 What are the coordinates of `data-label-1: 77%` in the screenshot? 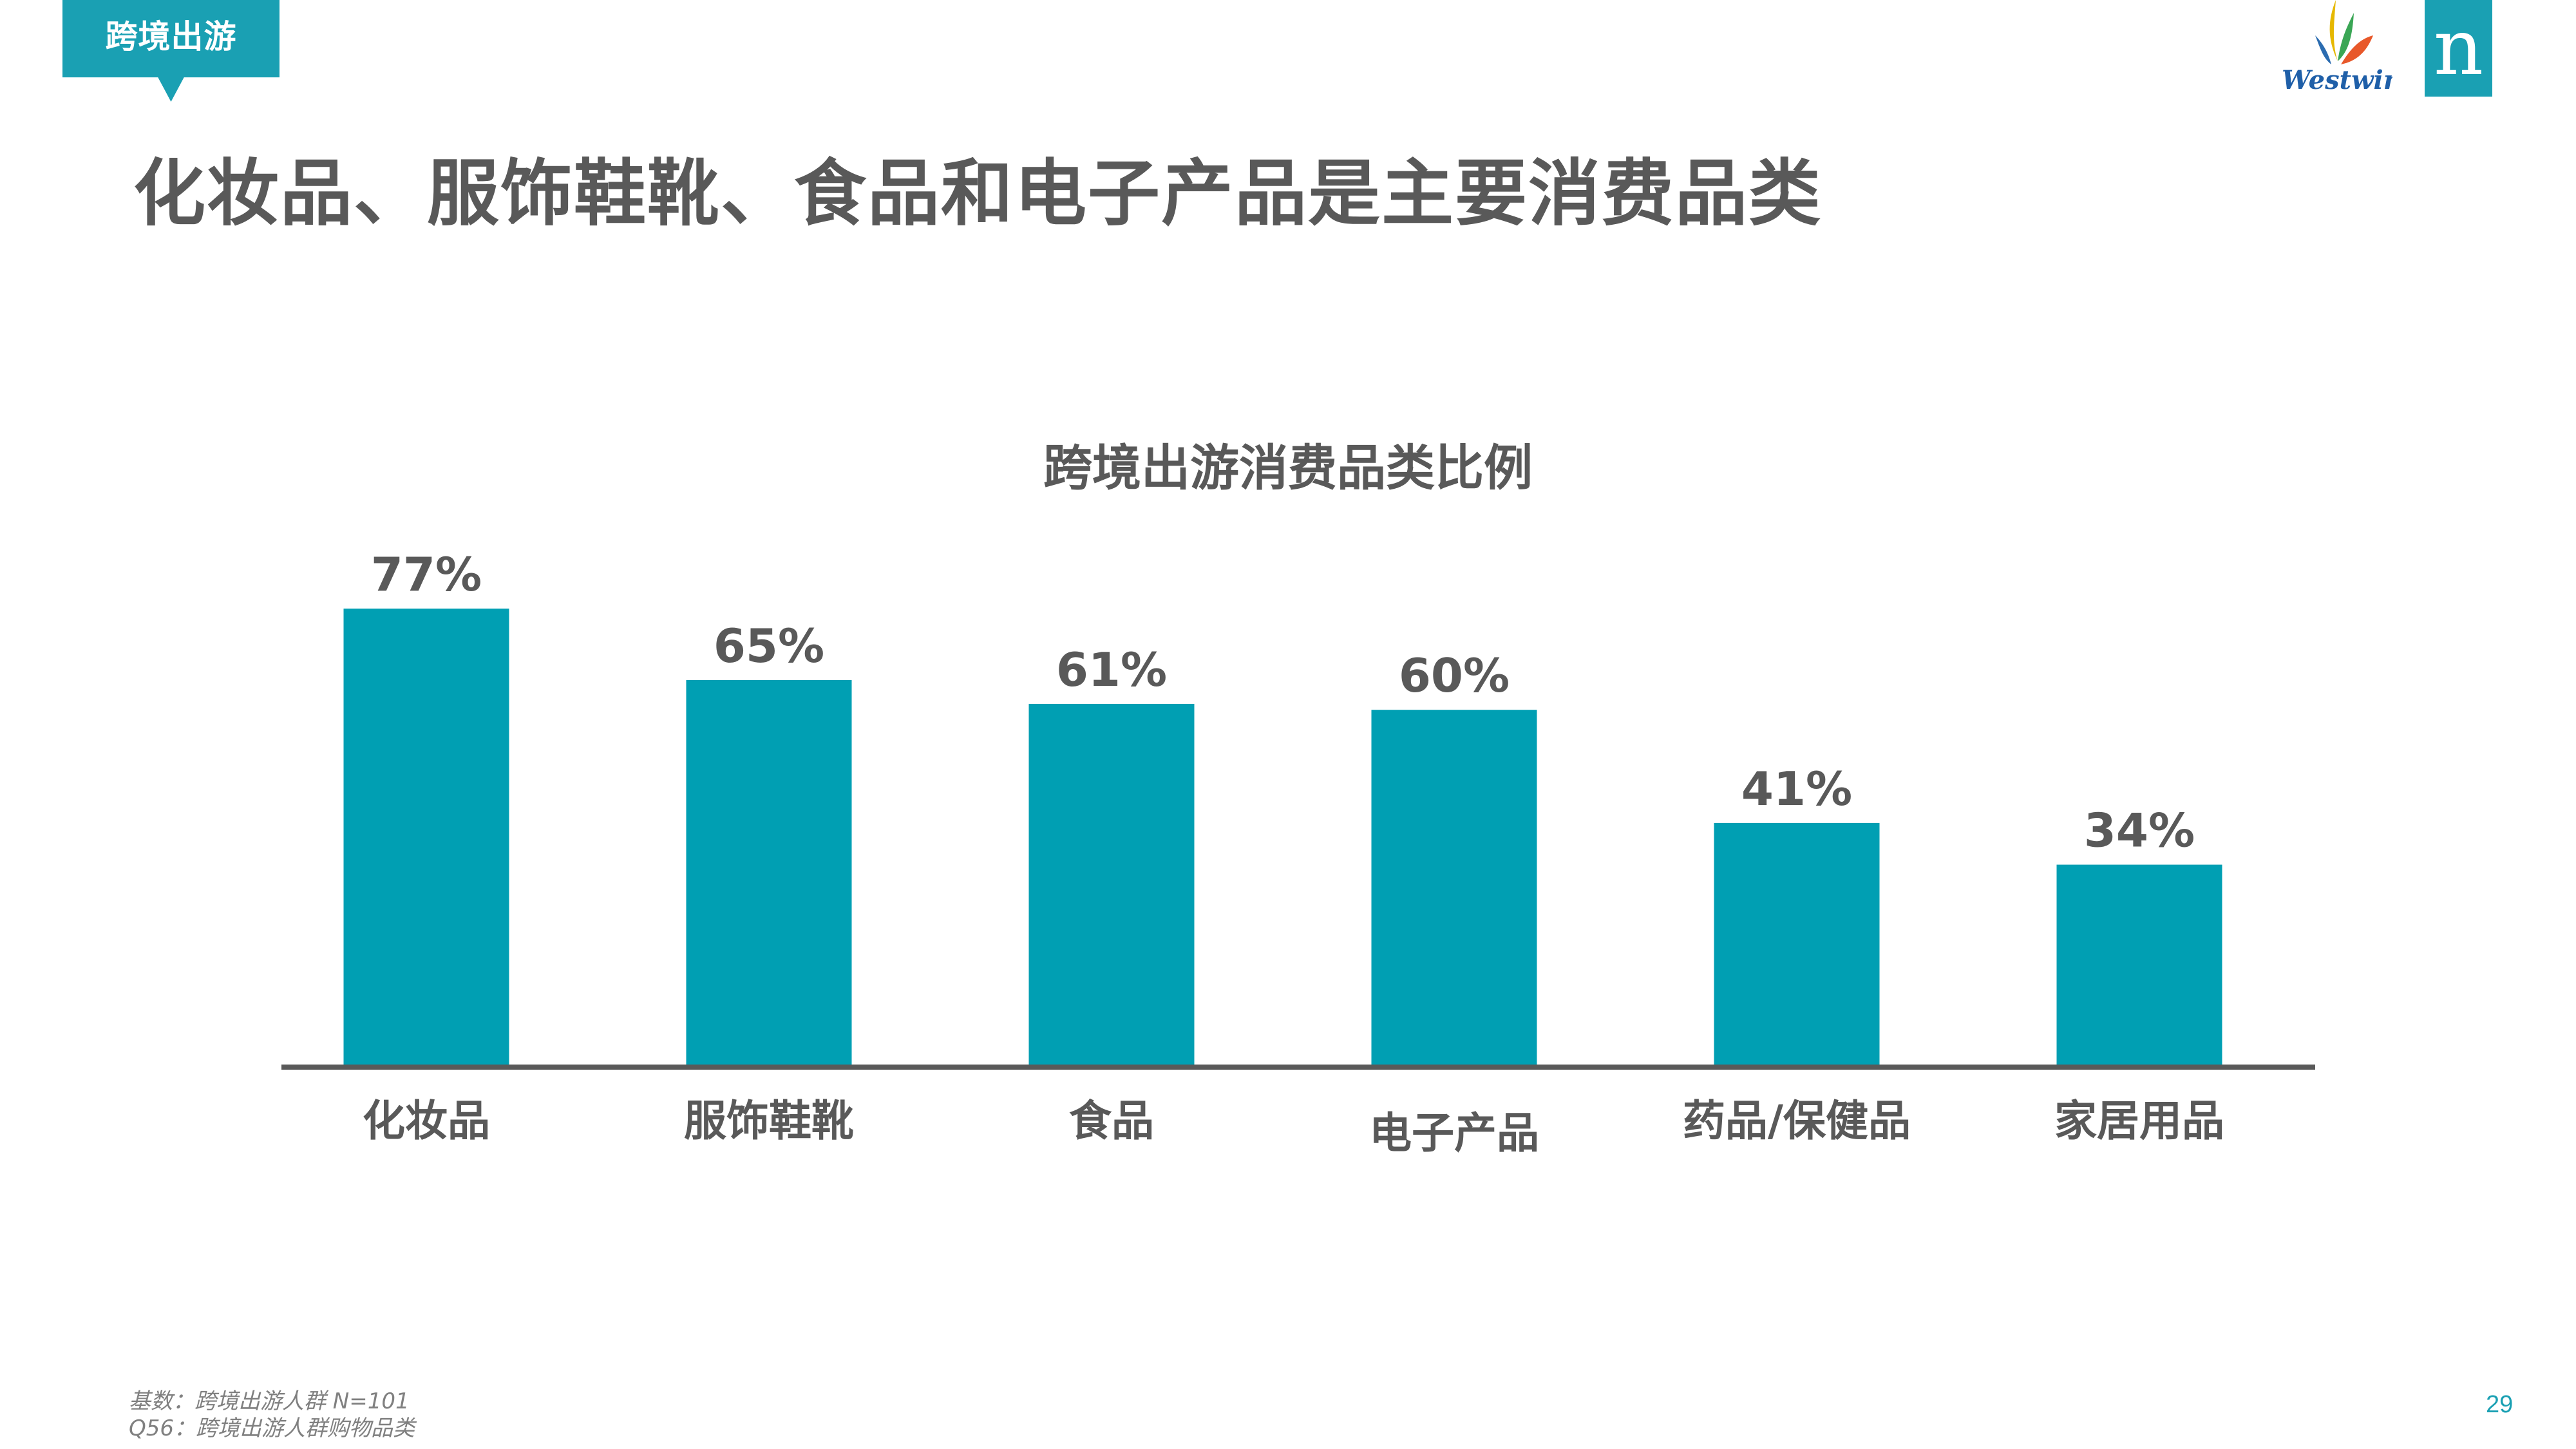 It's located at (427, 574).